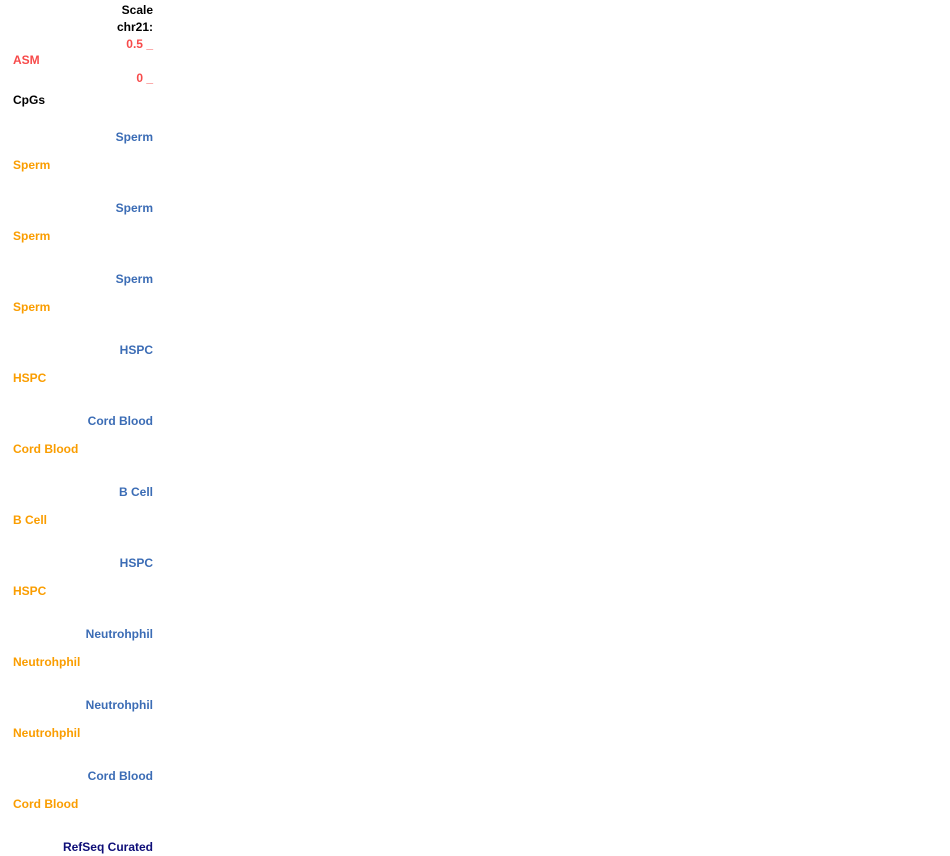 Image resolution: width=950 pixels, height=856 pixels. Describe the element at coordinates (29, 100) in the screenshot. I see `cpgs-track-label: CpGs` at that location.